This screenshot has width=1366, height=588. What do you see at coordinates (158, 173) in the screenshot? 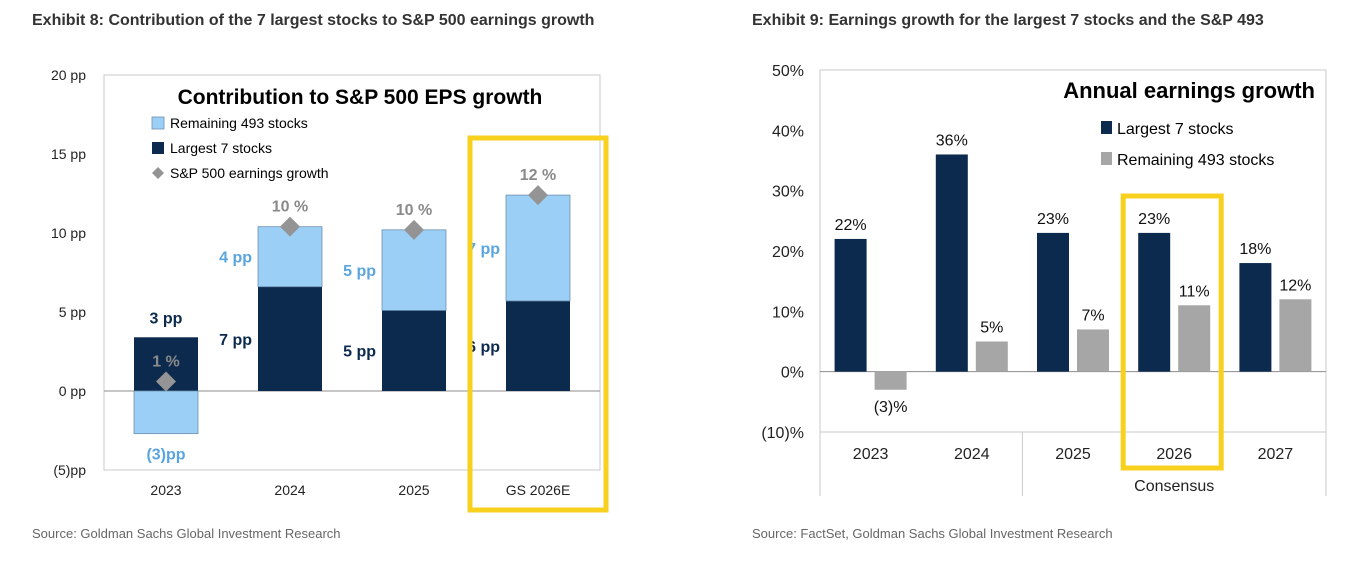
I see `legend-swatch-total` at bounding box center [158, 173].